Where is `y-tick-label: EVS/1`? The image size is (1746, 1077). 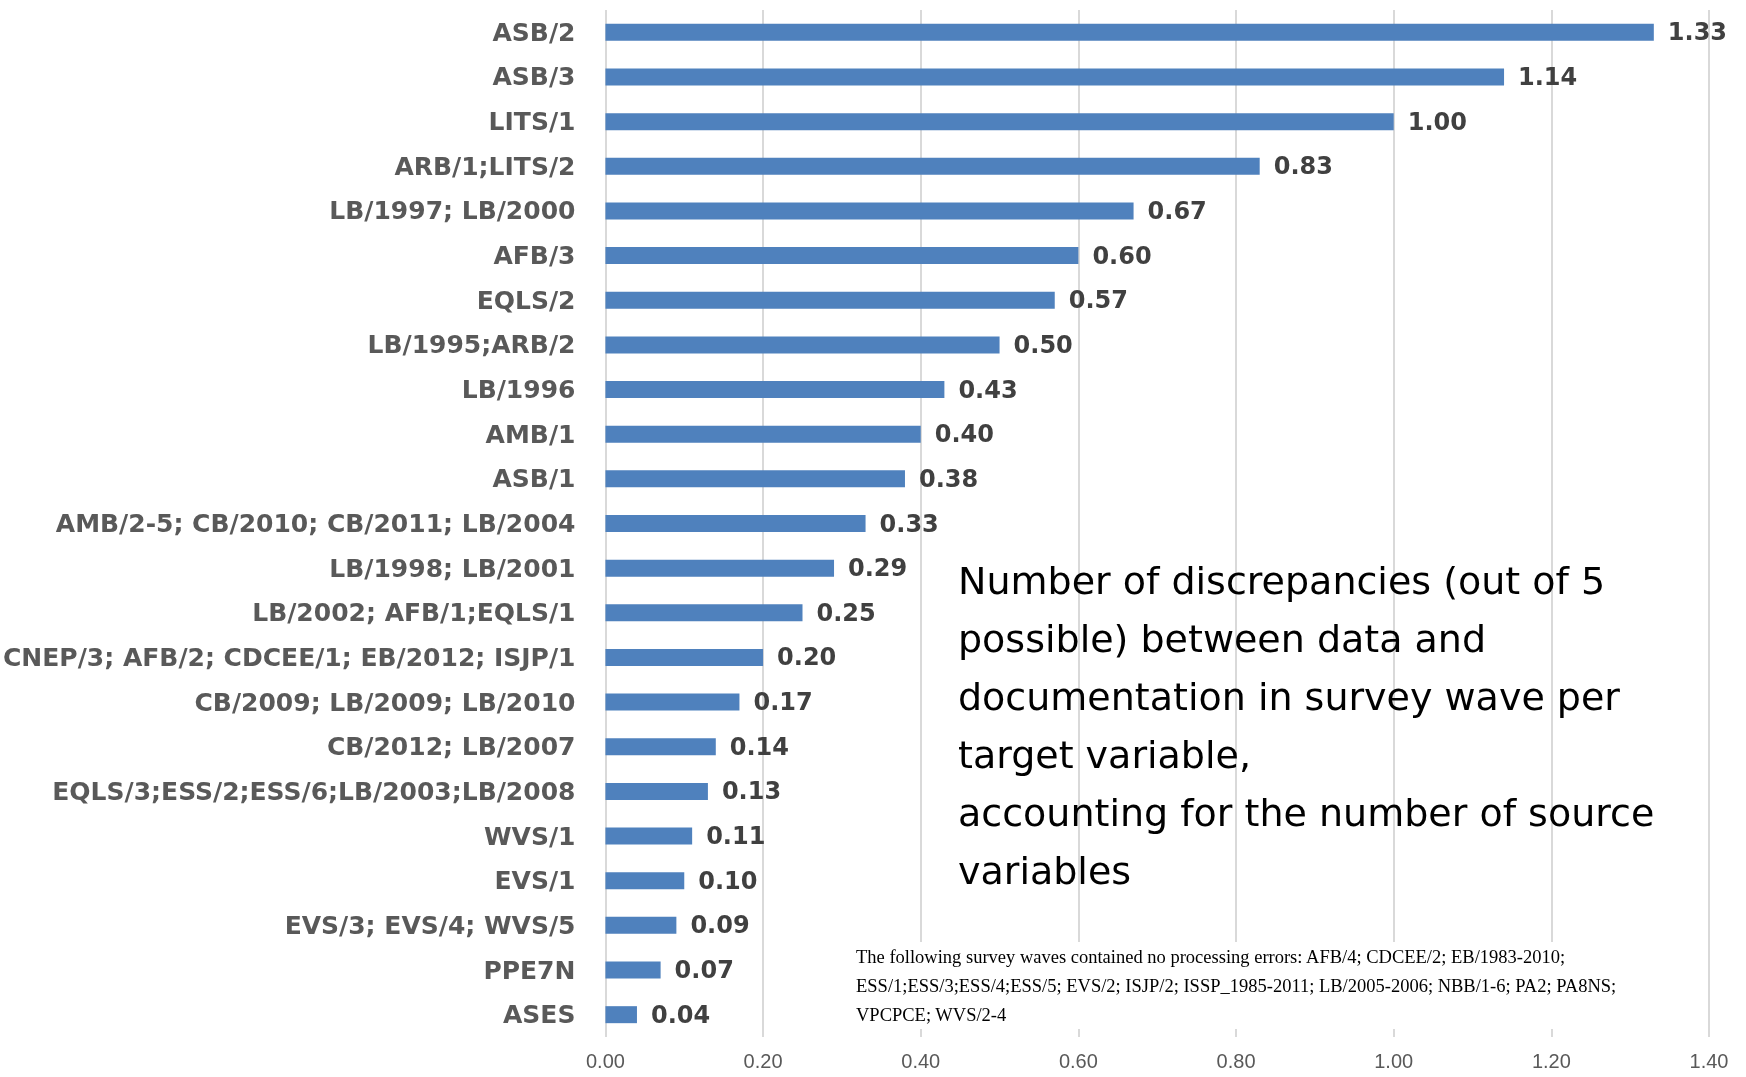 y-tick-label: EVS/1 is located at coordinates (535, 881).